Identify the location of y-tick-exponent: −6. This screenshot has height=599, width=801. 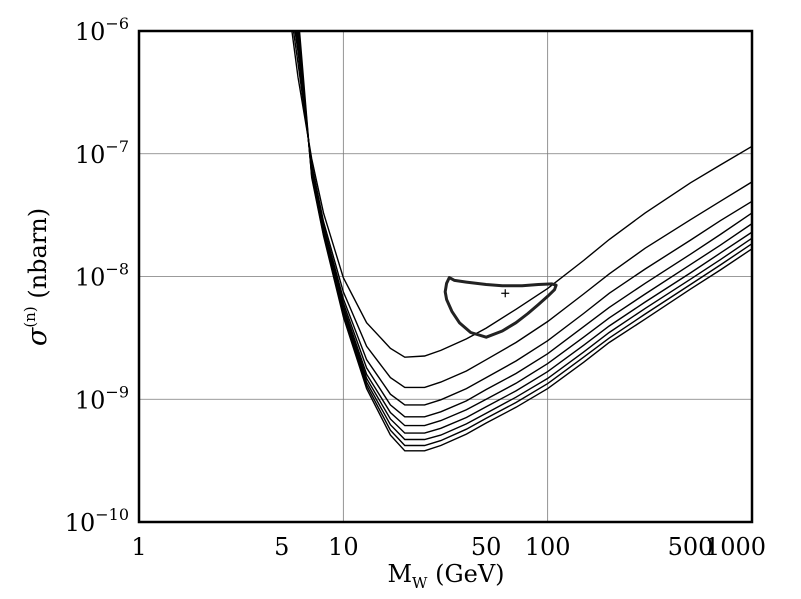
(117, 23).